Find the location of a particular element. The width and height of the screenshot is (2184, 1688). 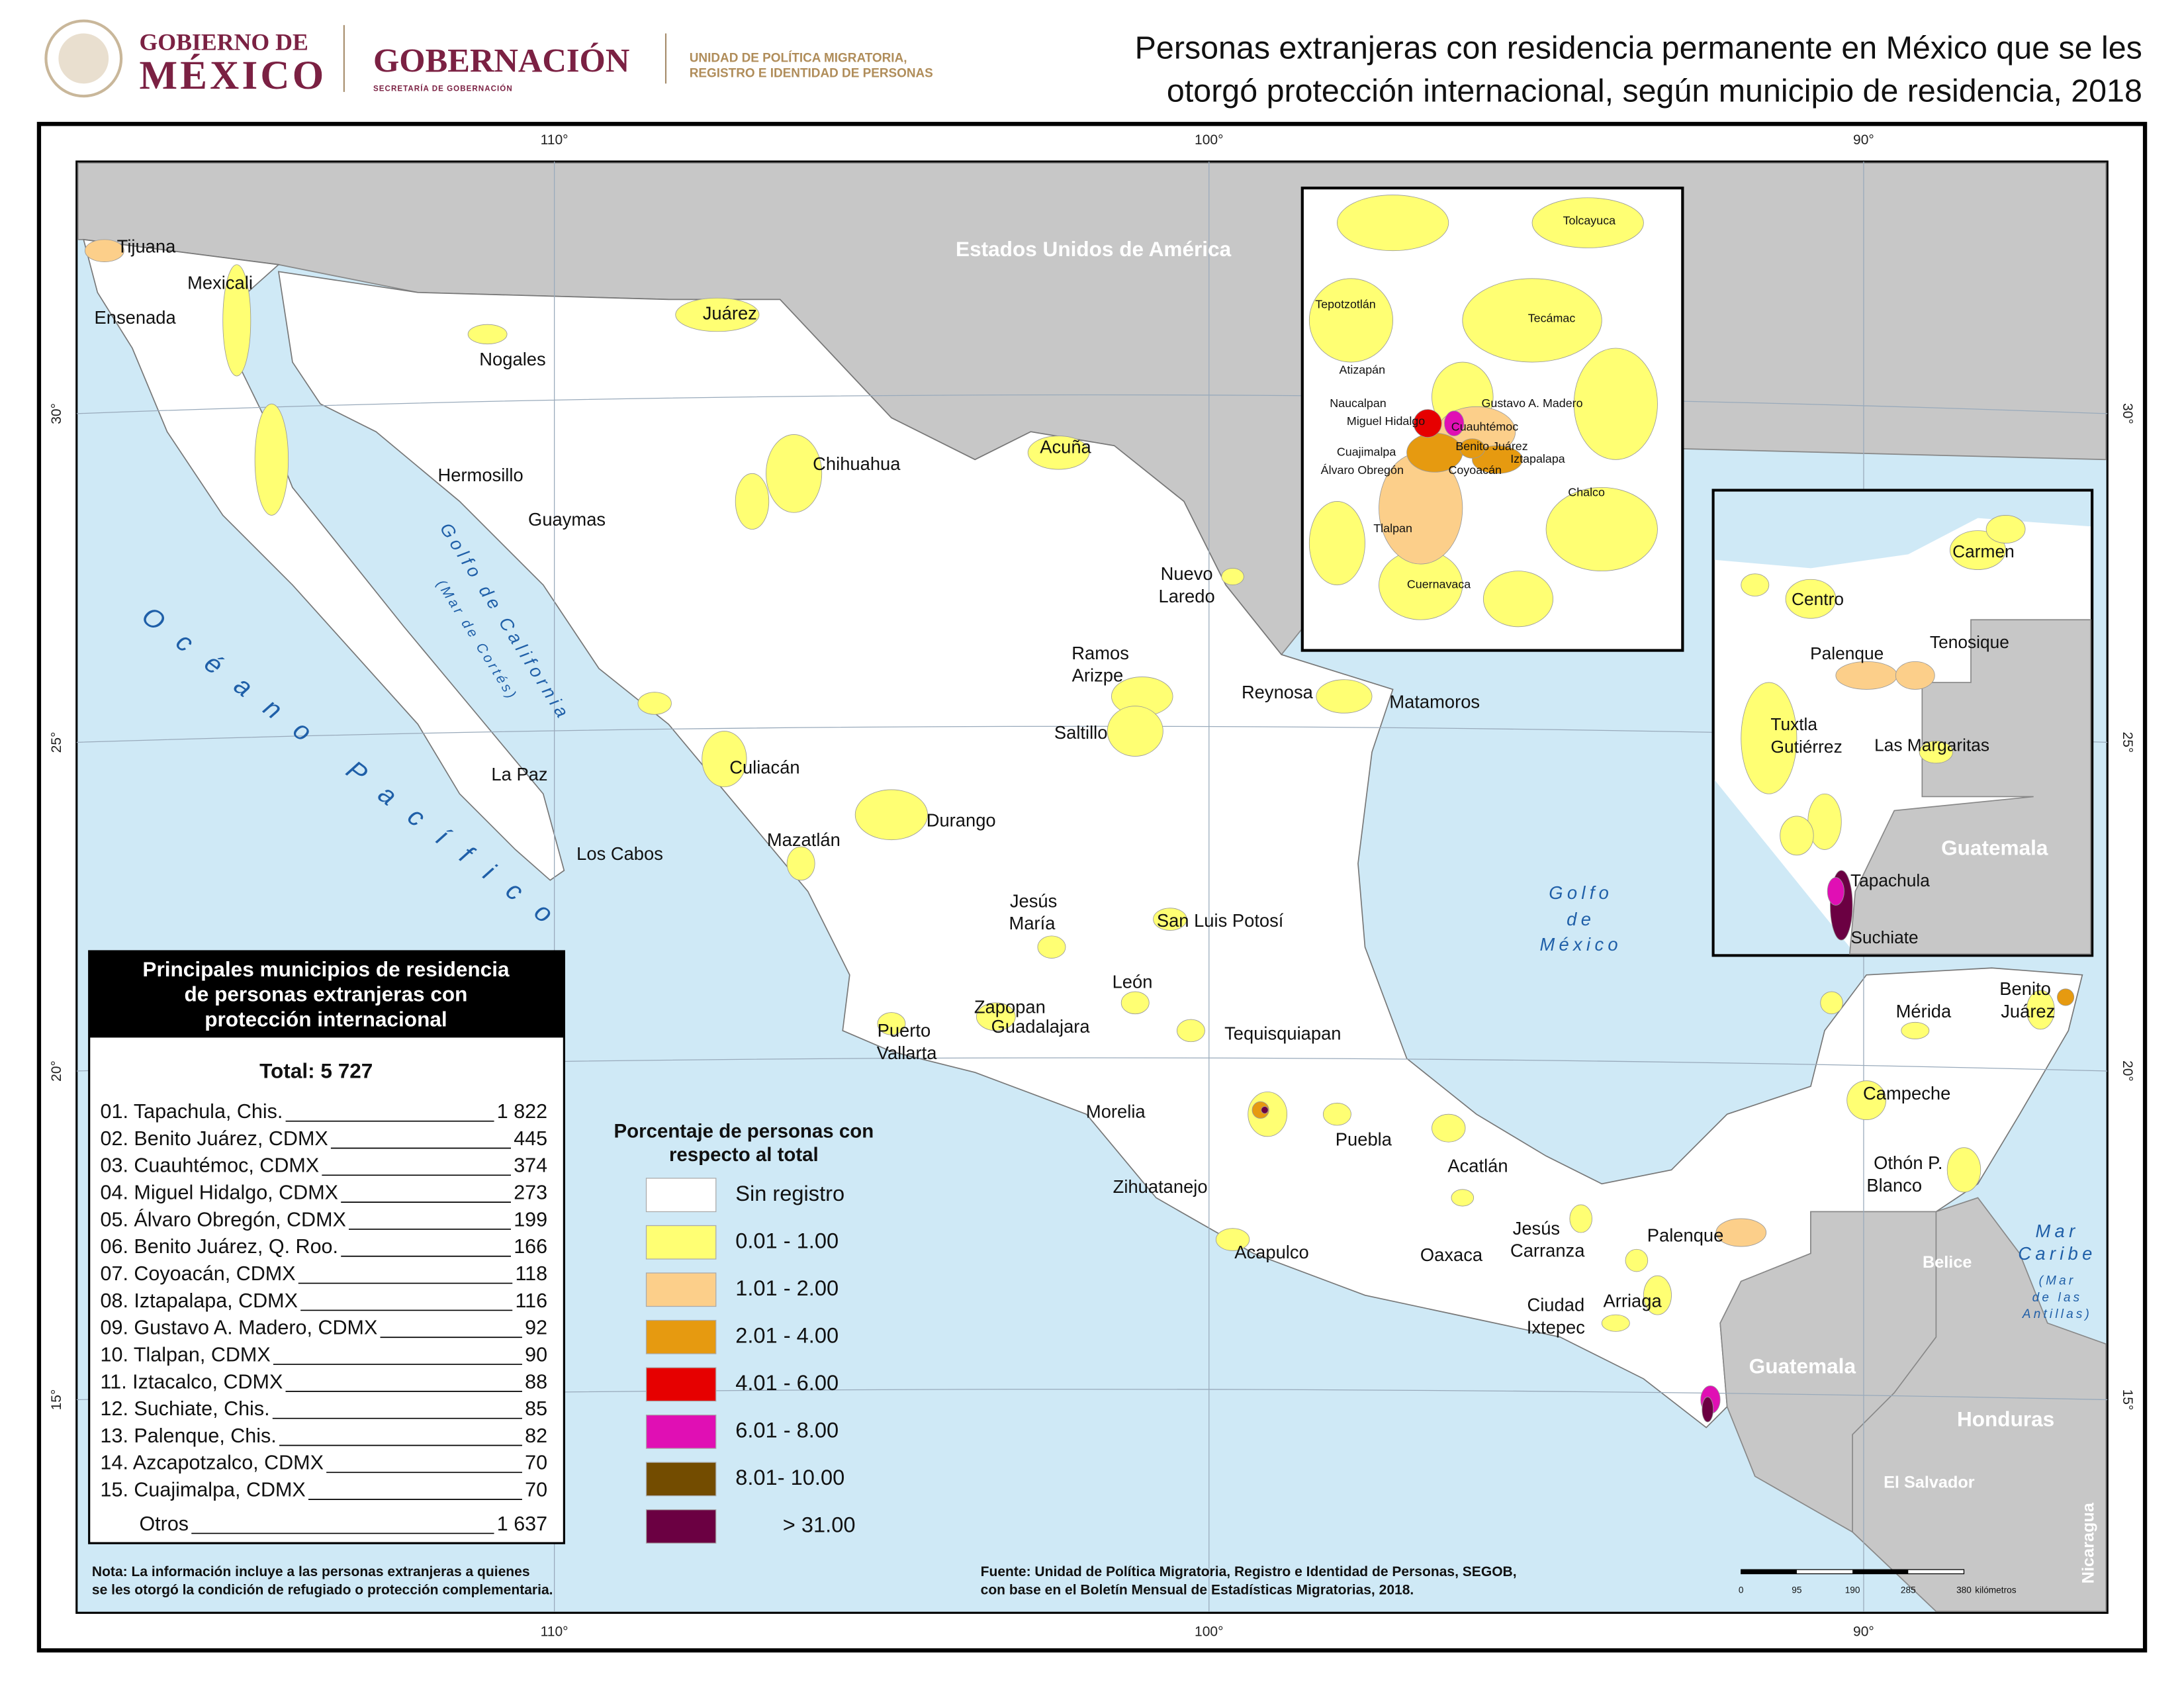

ranking-name: 12. Suchiate, Chis. is located at coordinates (186, 1408).